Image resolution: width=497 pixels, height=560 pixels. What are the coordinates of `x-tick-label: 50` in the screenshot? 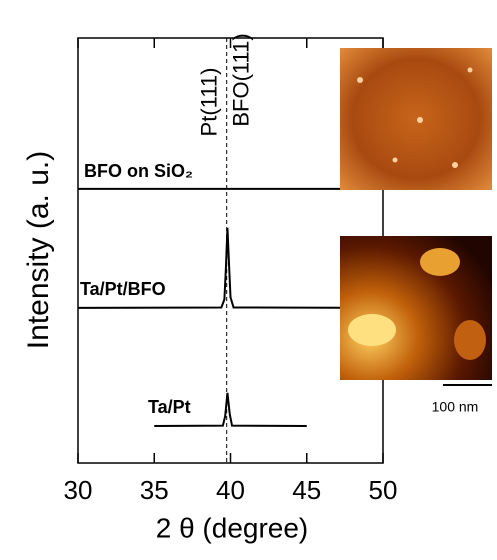 It's located at (383, 490).